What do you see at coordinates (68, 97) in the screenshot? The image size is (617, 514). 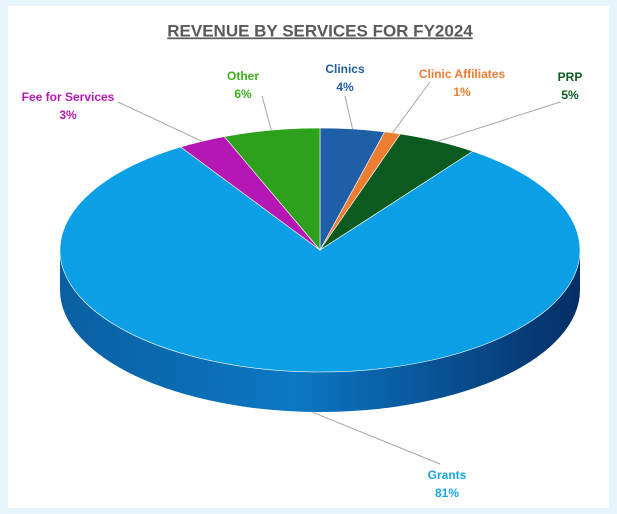 I see `data-label-name: Fee for Services` at bounding box center [68, 97].